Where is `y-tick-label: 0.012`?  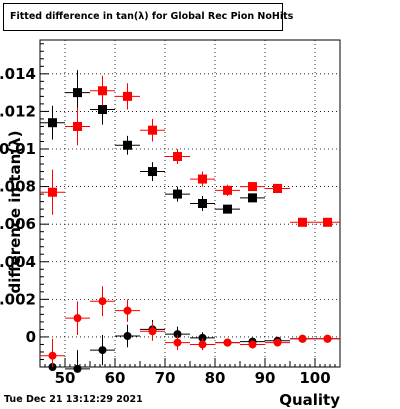
y-tick-label: 0.012 is located at coordinates (18, 111).